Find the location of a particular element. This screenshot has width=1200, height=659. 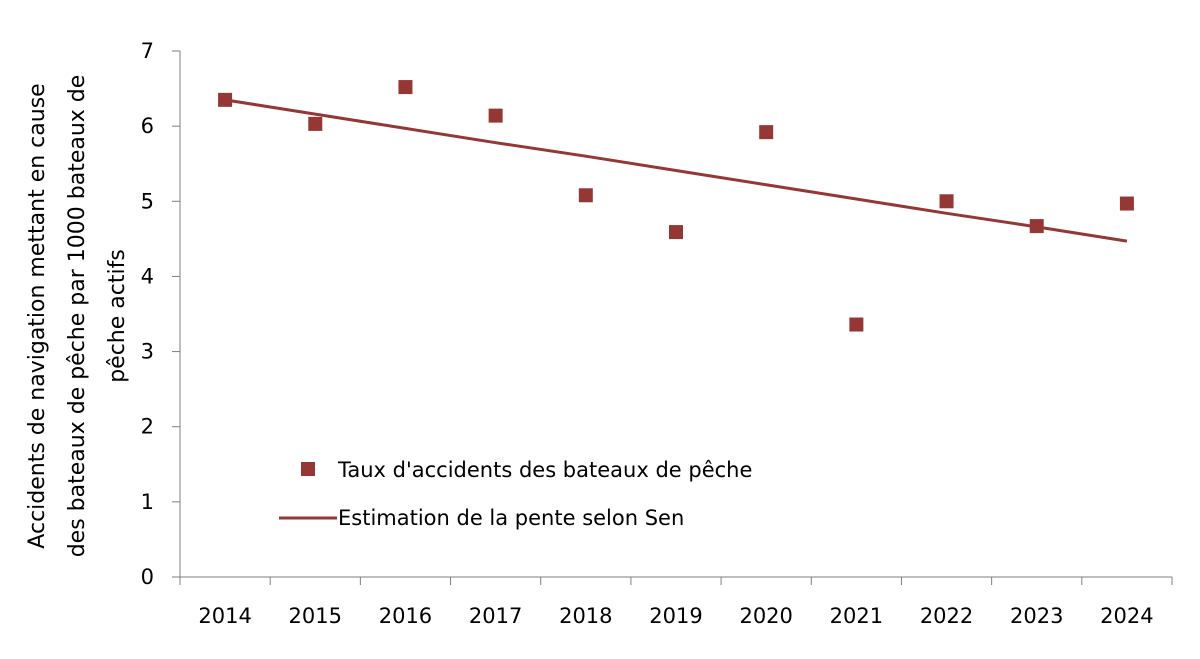

y-tick-label: 4 is located at coordinates (147, 276).